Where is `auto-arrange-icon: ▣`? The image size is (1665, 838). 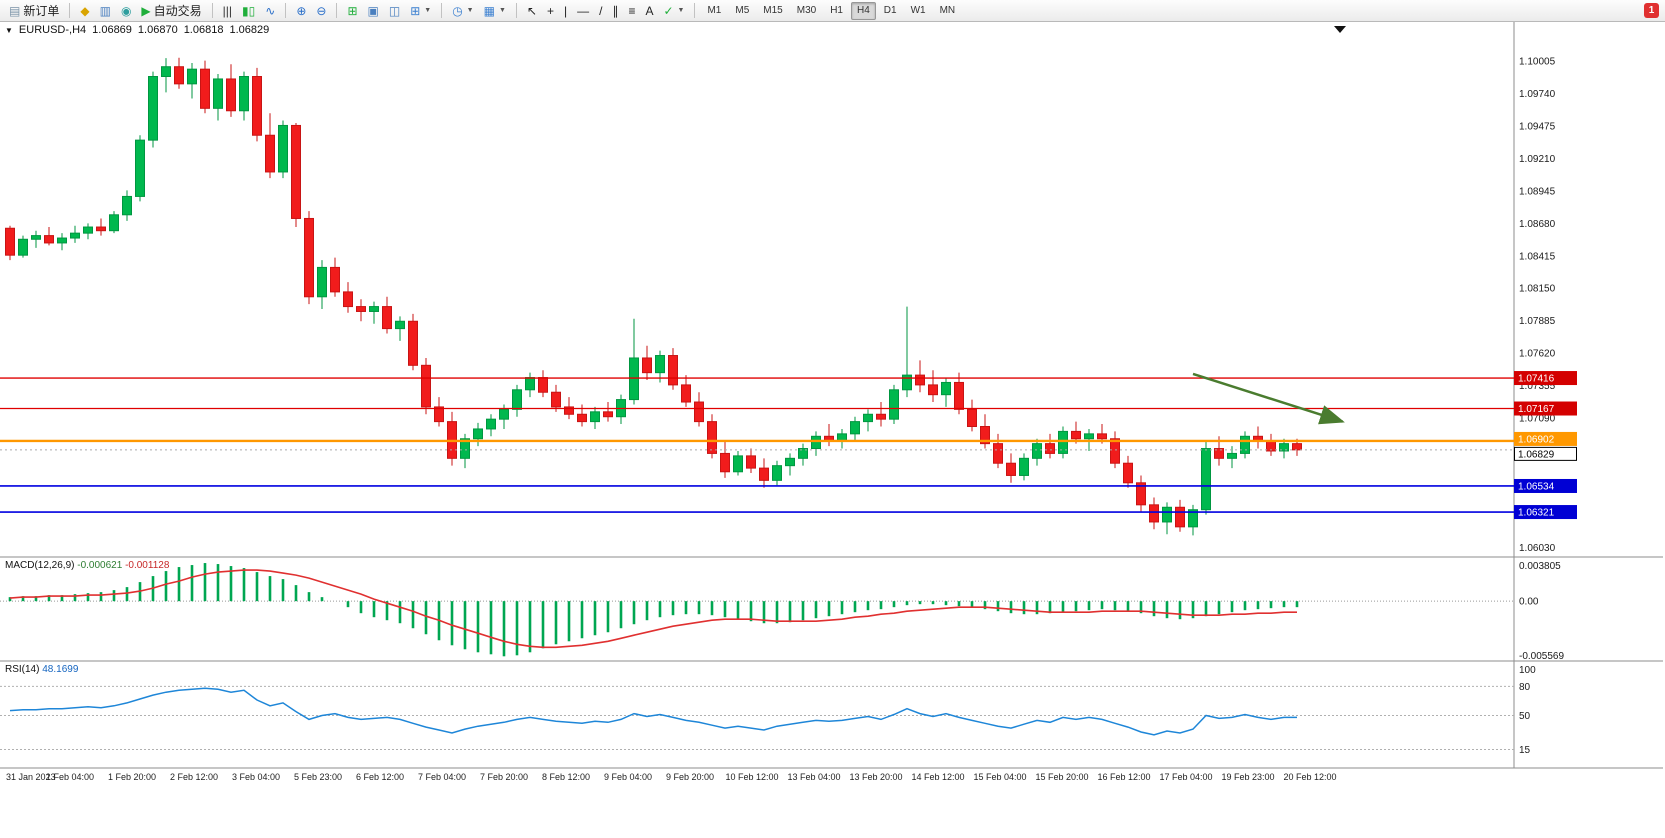 auto-arrange-icon: ▣ is located at coordinates (373, 10).